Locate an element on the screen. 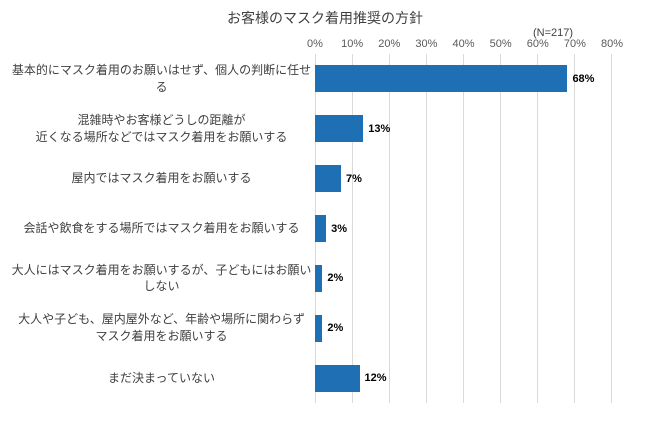  bar-row: 13% is located at coordinates (463, 129).